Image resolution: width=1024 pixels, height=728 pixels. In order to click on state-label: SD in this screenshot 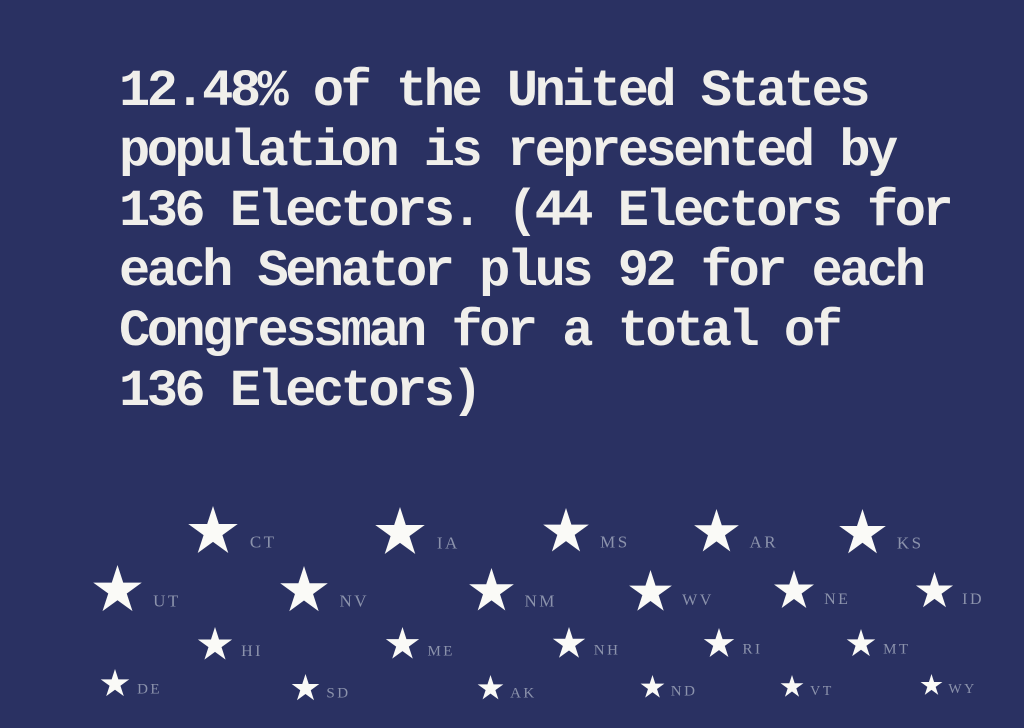, I will do `click(338, 693)`.